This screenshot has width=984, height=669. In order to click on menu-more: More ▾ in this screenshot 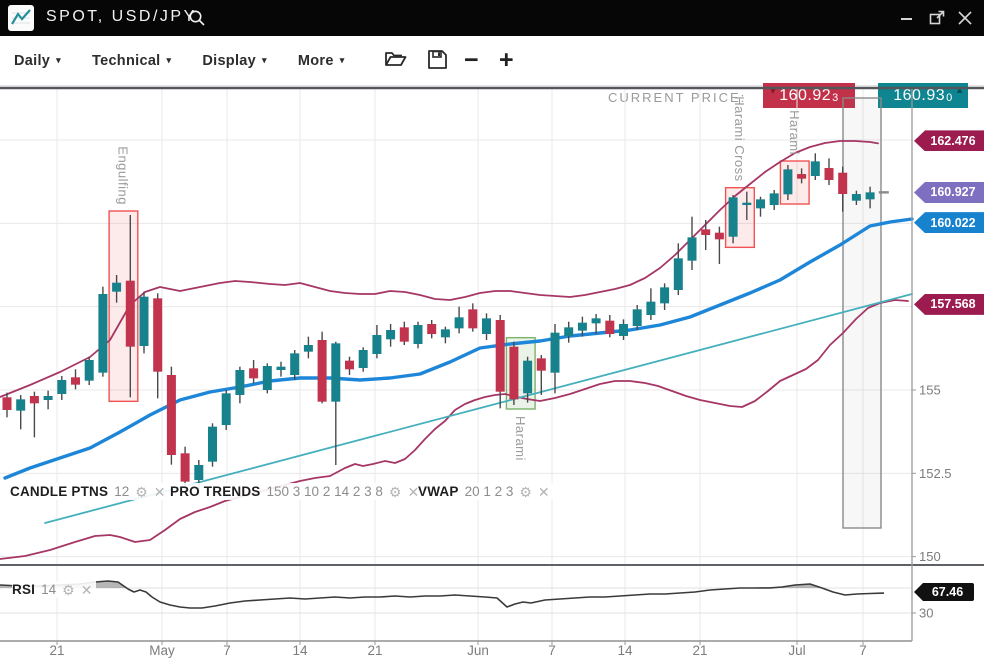, I will do `click(321, 60)`.